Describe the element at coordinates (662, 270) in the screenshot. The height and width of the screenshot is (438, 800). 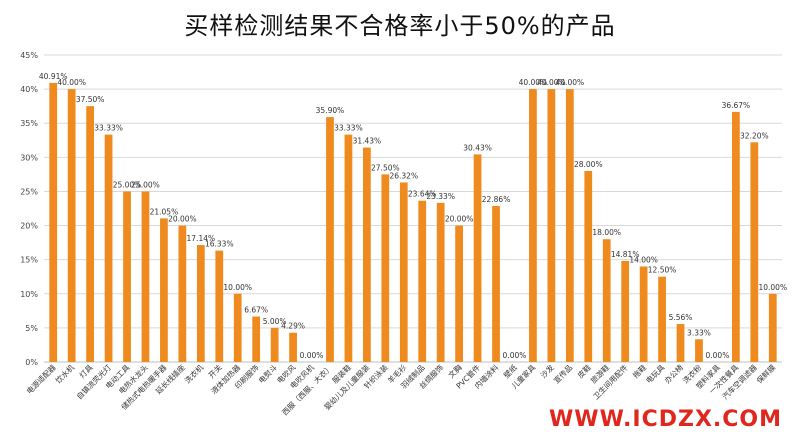
I see `bar-value-label: 12.50%` at that location.